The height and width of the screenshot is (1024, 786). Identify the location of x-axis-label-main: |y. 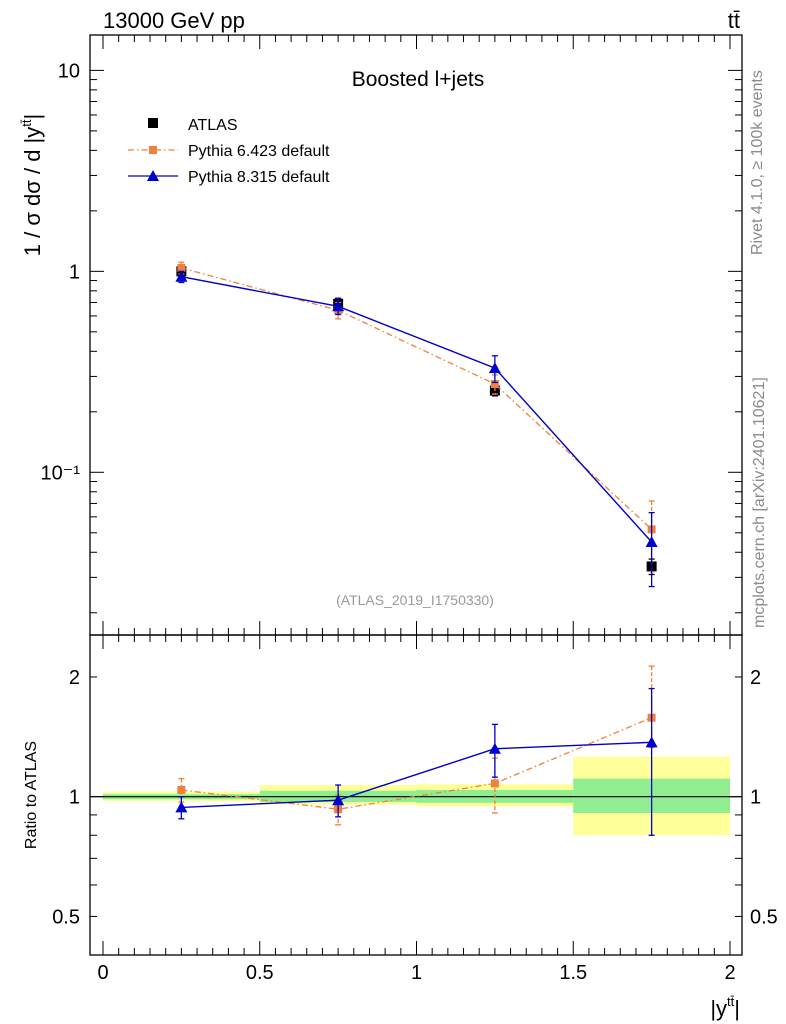
(718, 1008).